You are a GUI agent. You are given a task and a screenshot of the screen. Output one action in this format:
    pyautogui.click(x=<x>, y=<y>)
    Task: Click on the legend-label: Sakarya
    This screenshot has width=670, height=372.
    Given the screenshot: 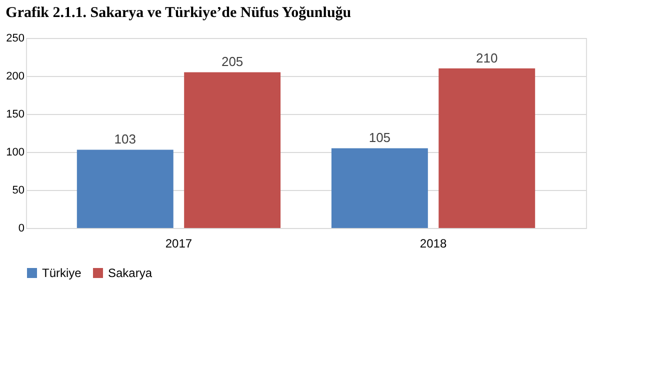 What is the action you would take?
    pyautogui.click(x=130, y=273)
    